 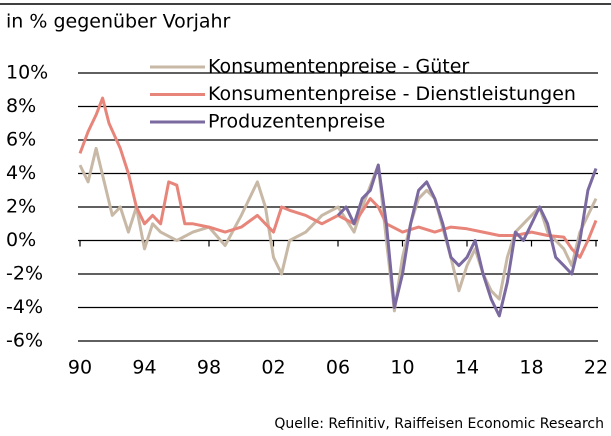 What do you see at coordinates (531, 368) in the screenshot?
I see `x-tick-label: 18` at bounding box center [531, 368].